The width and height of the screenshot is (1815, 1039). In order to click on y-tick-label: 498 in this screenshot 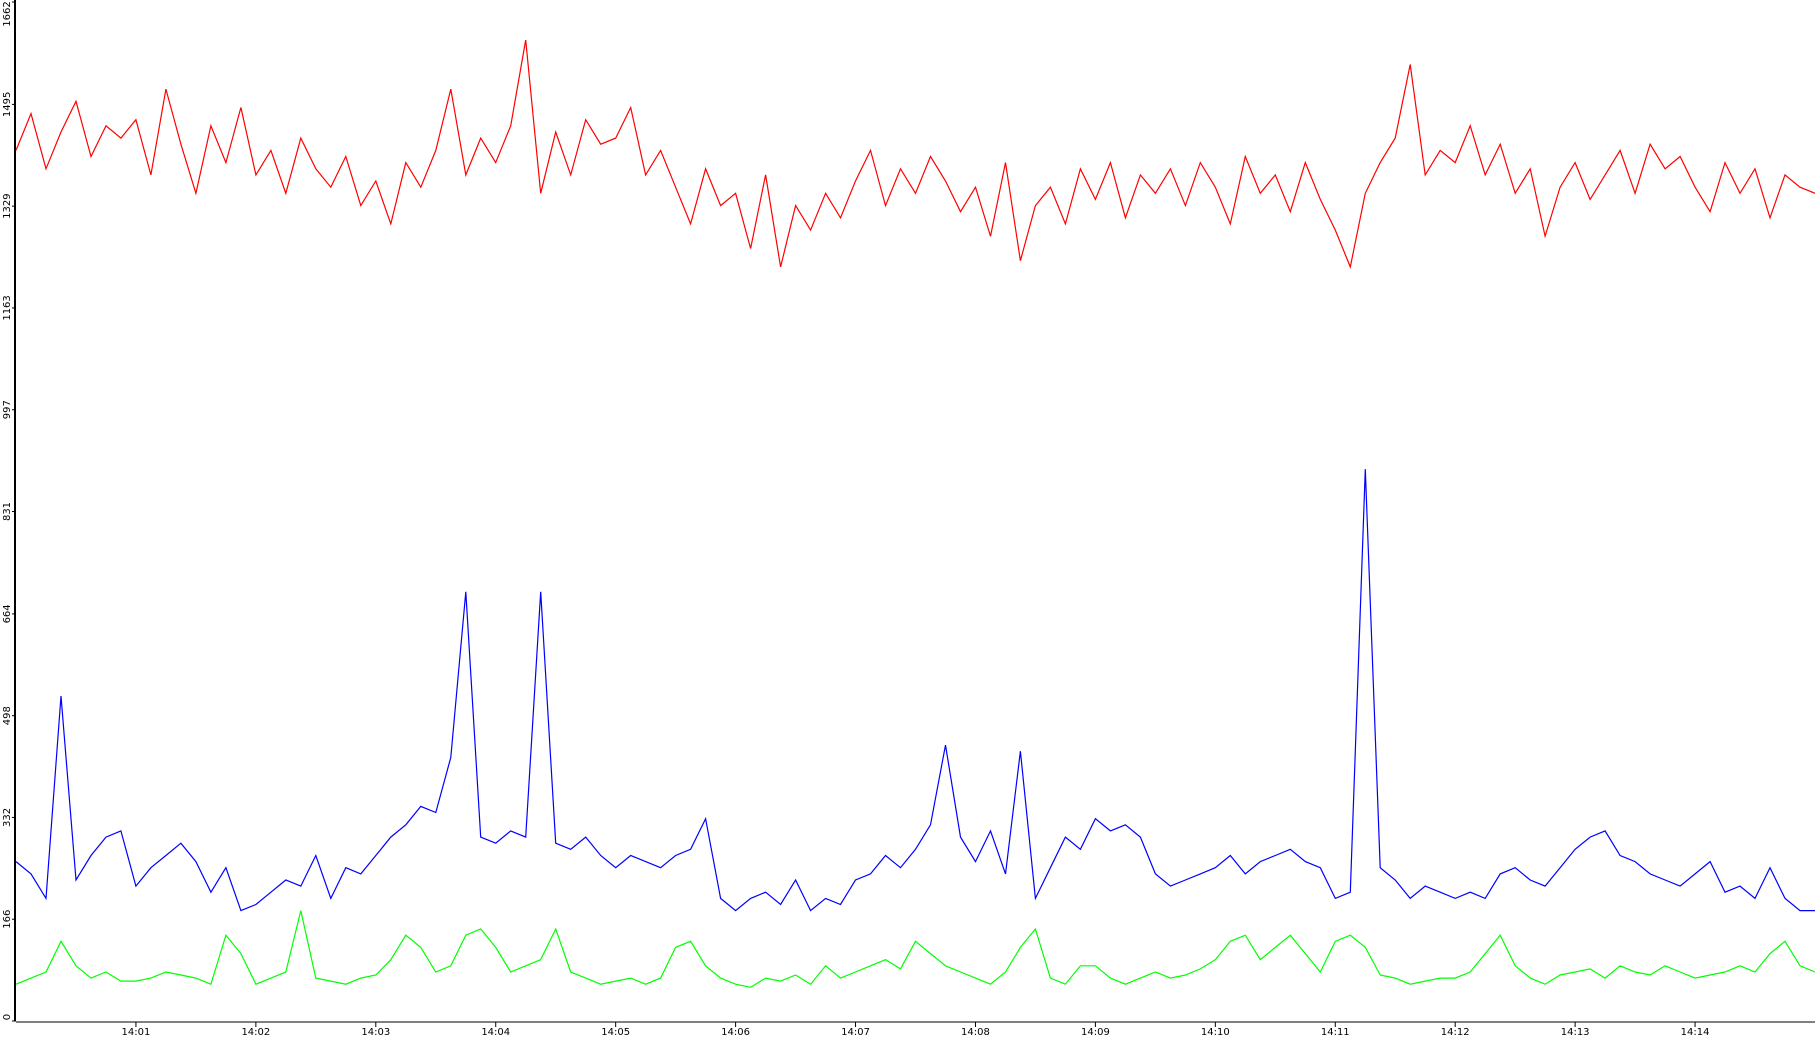, I will do `click(7, 715)`.